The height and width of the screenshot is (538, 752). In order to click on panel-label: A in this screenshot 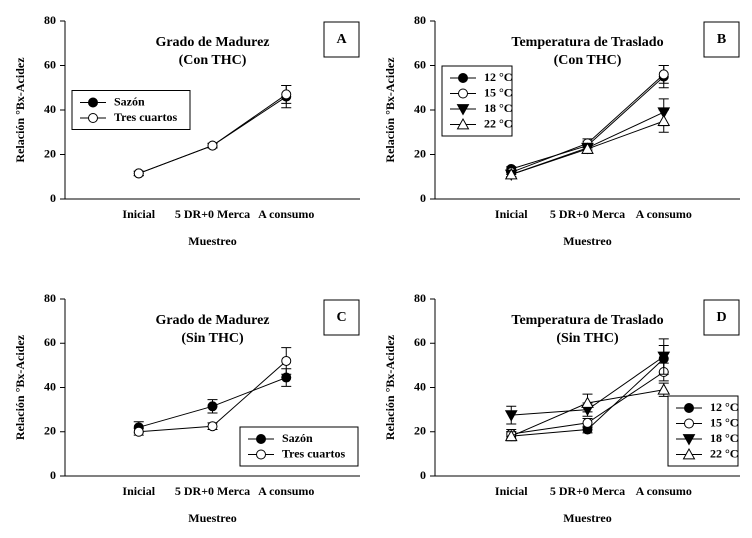, I will do `click(341, 39)`.